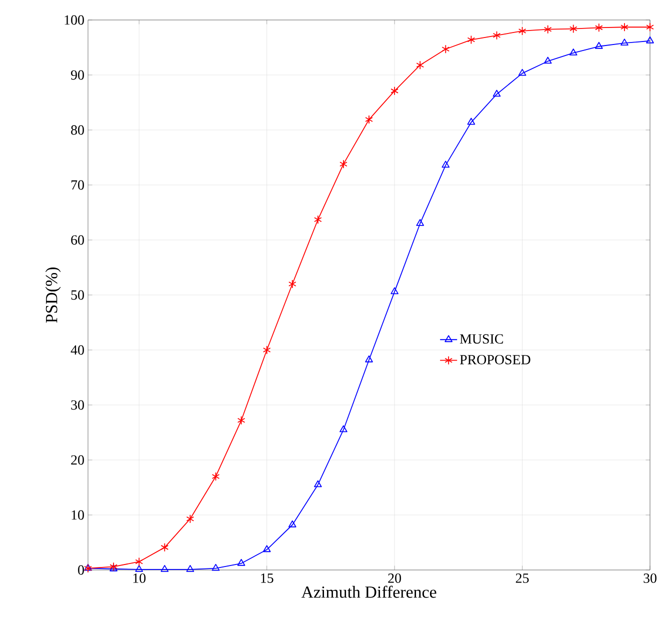 The height and width of the screenshot is (637, 662). I want to click on y-tick-label: 80, so click(77, 130).